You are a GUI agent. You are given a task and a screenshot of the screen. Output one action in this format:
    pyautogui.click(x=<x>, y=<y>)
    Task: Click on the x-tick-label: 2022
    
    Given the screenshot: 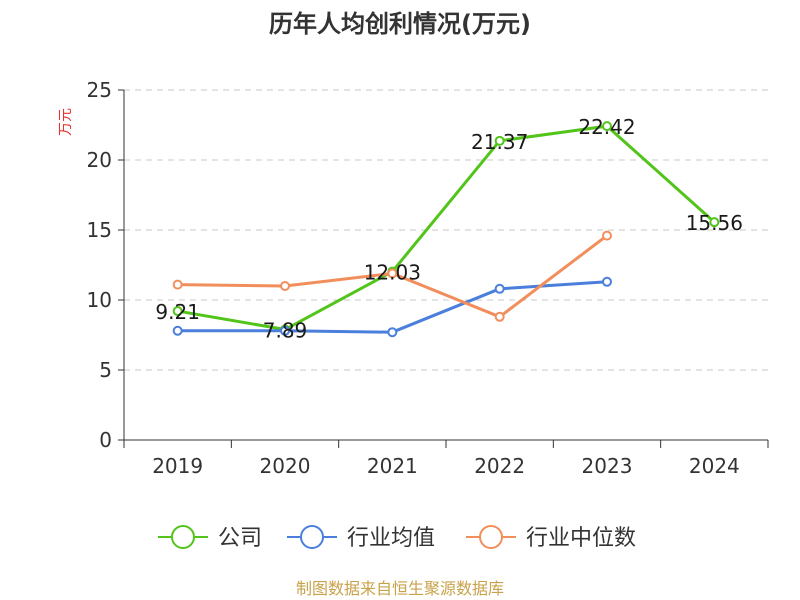 What is the action you would take?
    pyautogui.click(x=499, y=466)
    